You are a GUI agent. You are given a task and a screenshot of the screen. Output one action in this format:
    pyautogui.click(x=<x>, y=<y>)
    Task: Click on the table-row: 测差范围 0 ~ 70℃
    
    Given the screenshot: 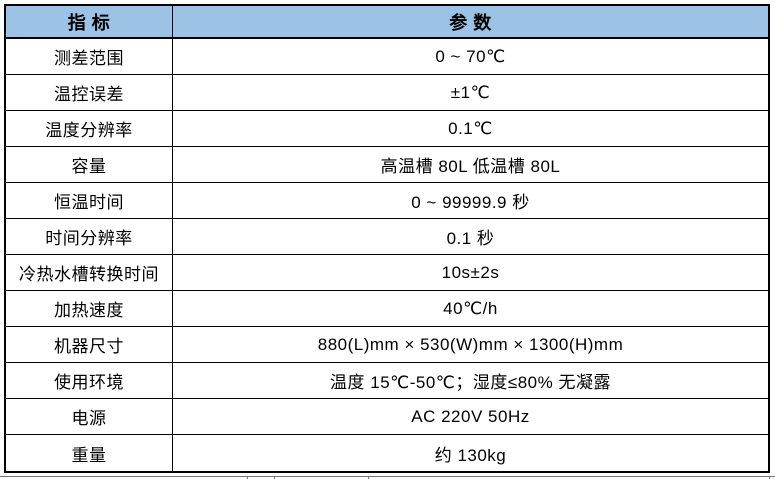 What is the action you would take?
    pyautogui.click(x=387, y=57)
    